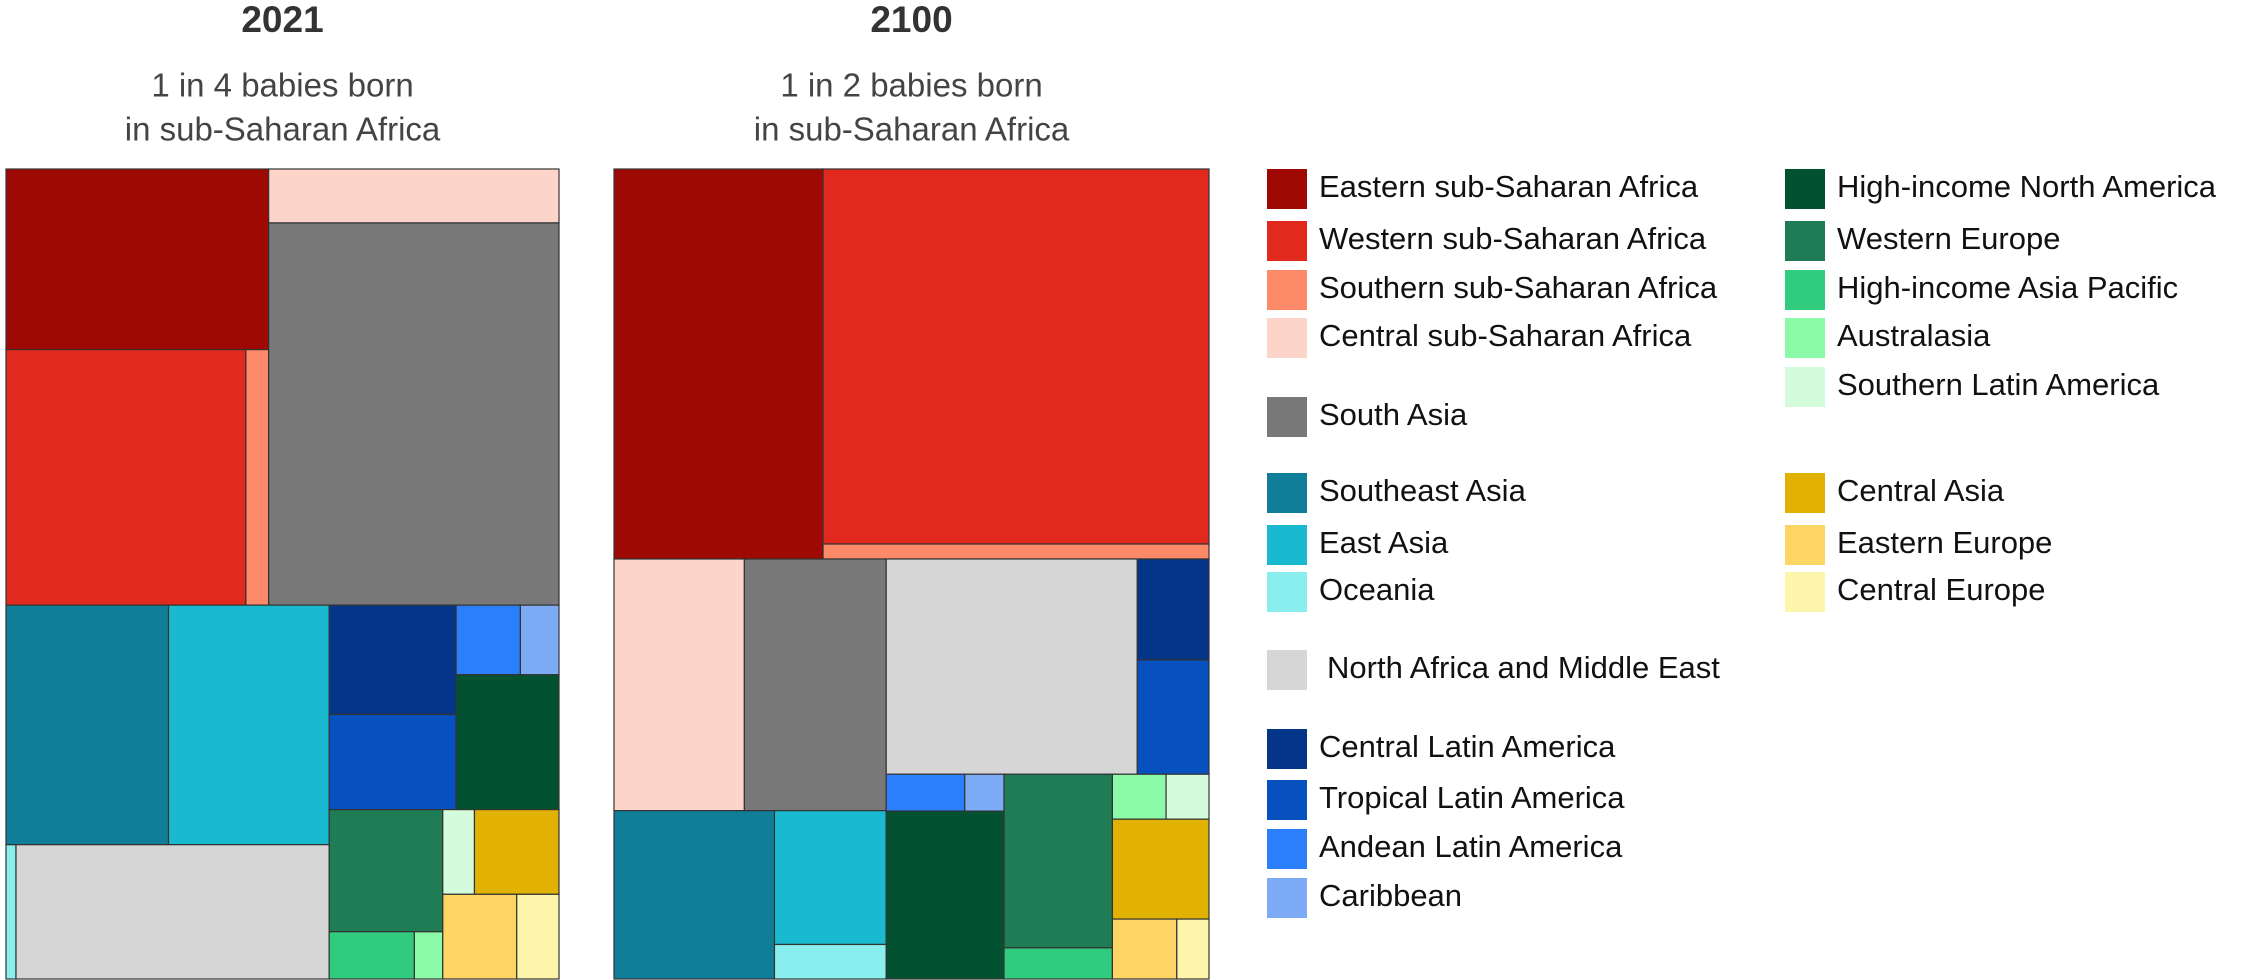 The height and width of the screenshot is (980, 2248). What do you see at coordinates (1472, 797) in the screenshot?
I see `legend-label: Tropical Latin America` at bounding box center [1472, 797].